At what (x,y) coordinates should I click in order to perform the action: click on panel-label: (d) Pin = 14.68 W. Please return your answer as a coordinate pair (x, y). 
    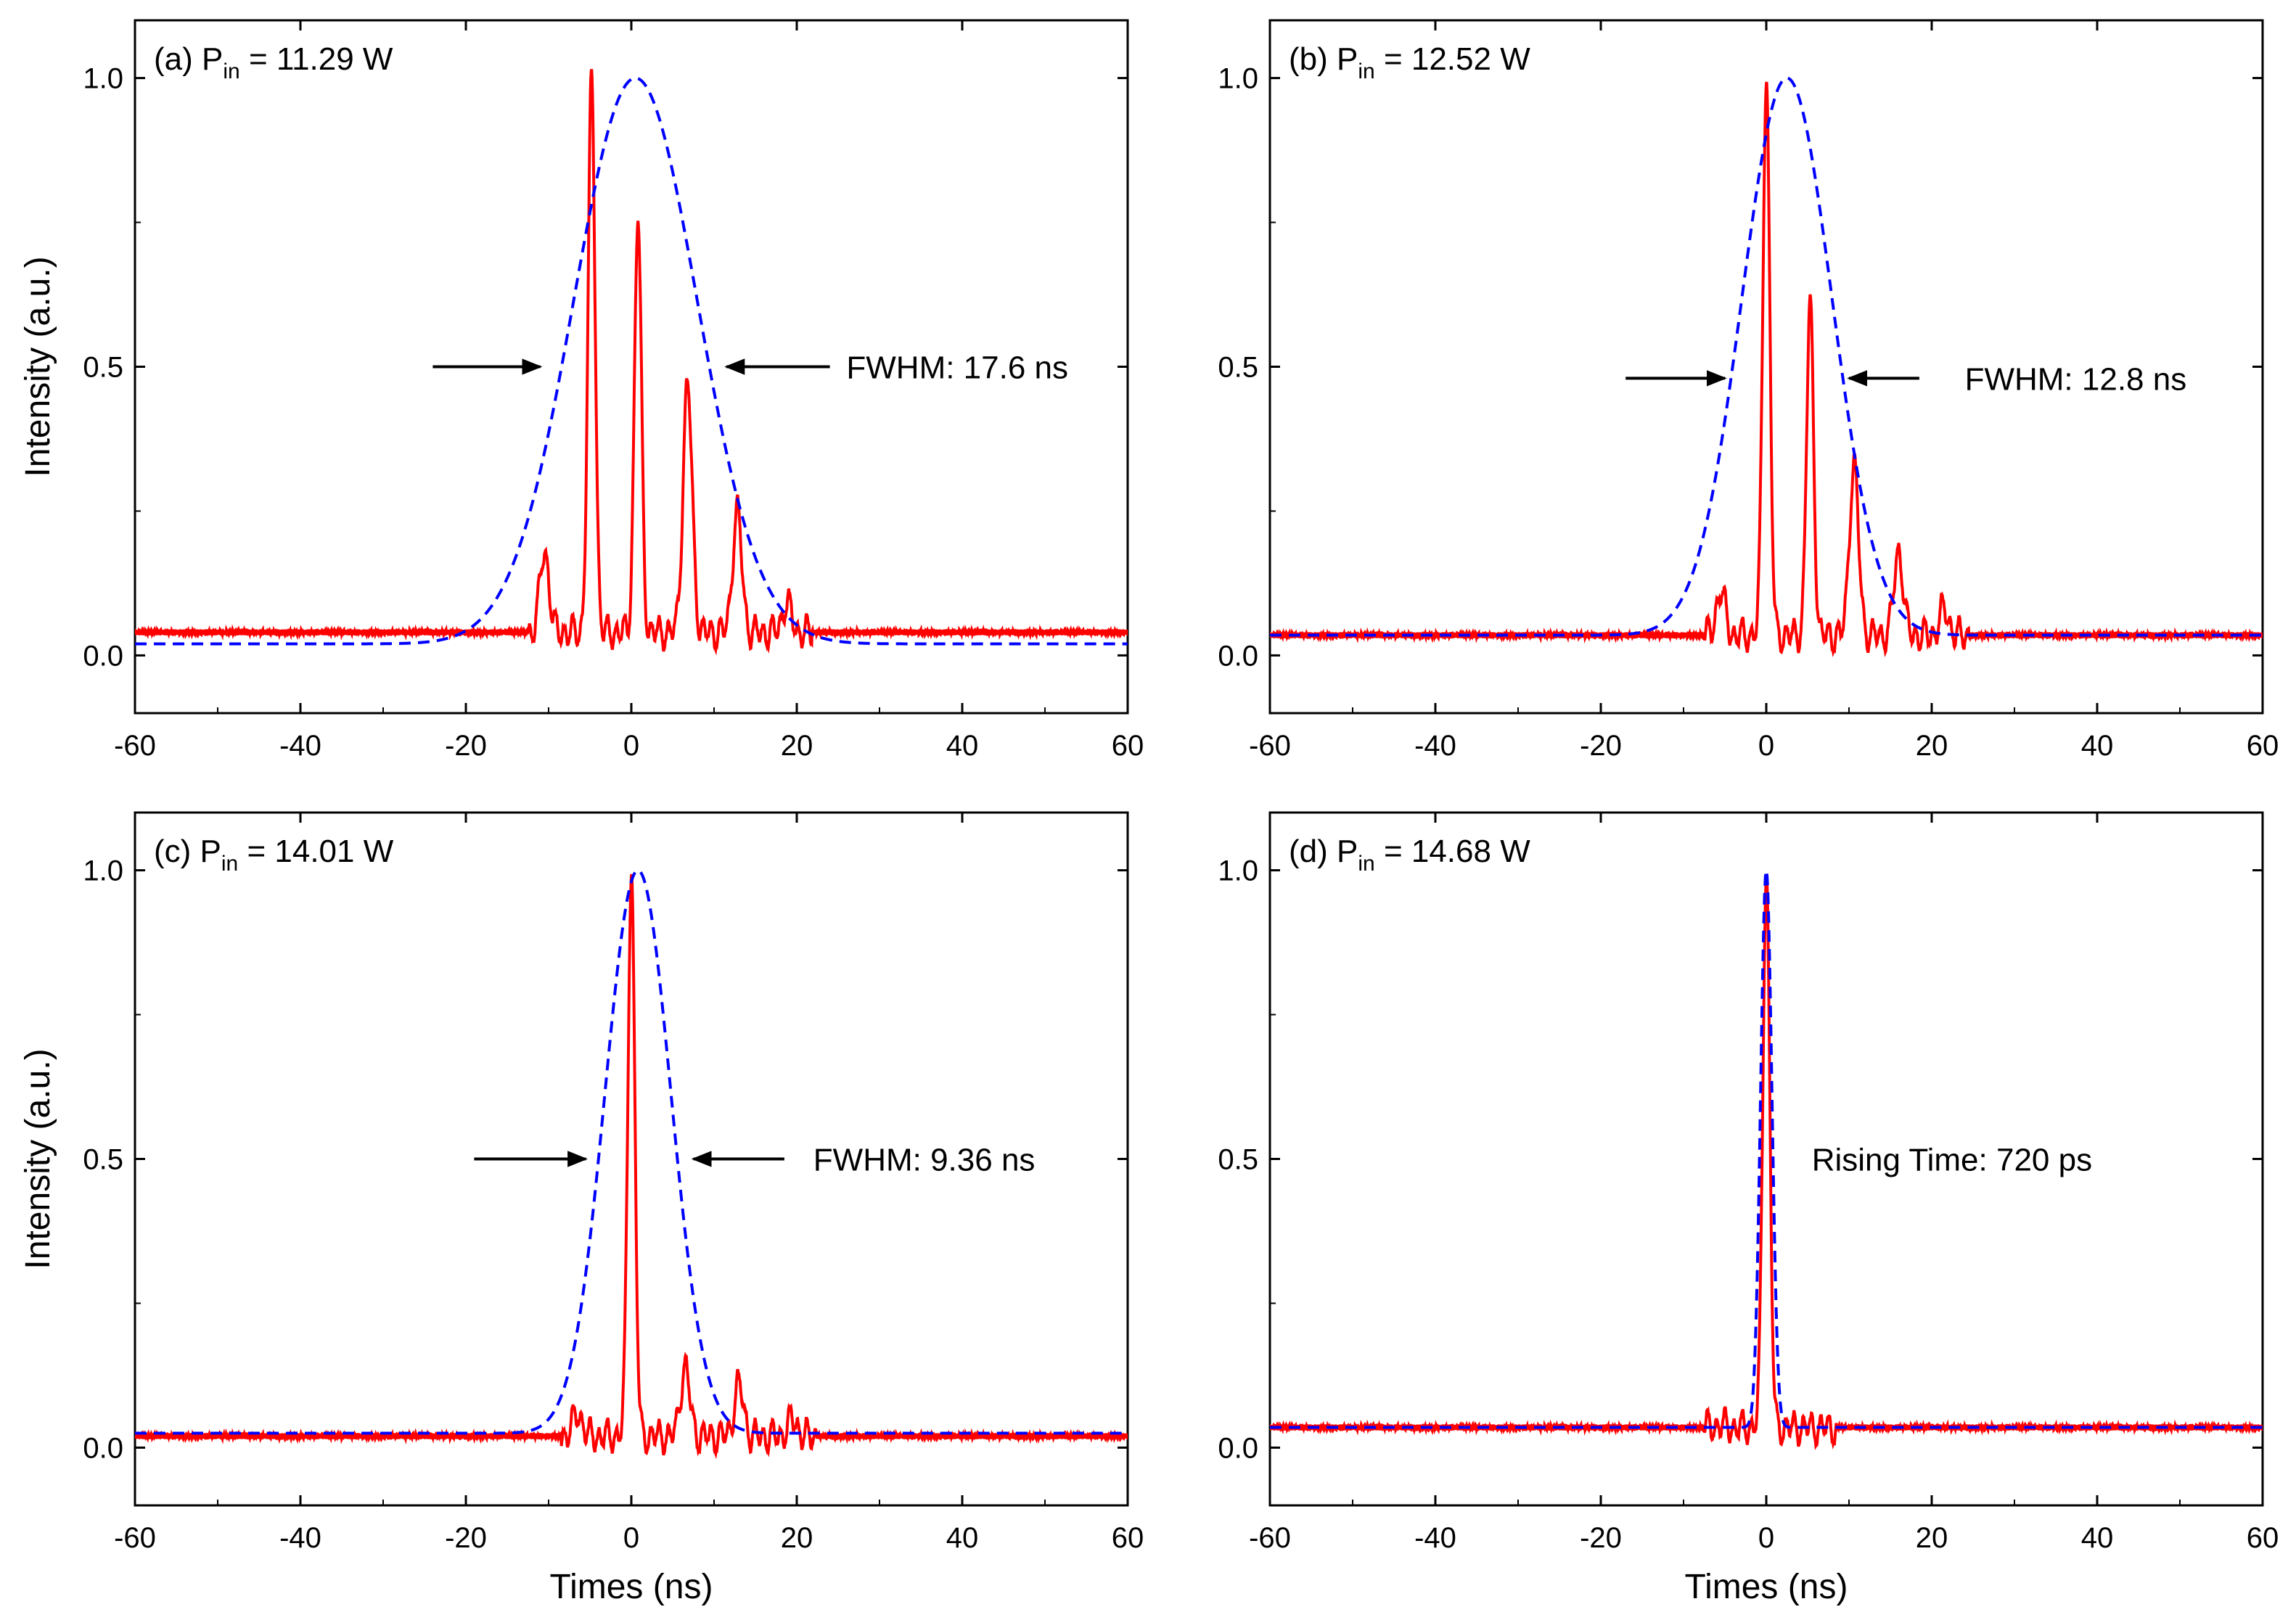
    Looking at the image, I should click on (1409, 855).